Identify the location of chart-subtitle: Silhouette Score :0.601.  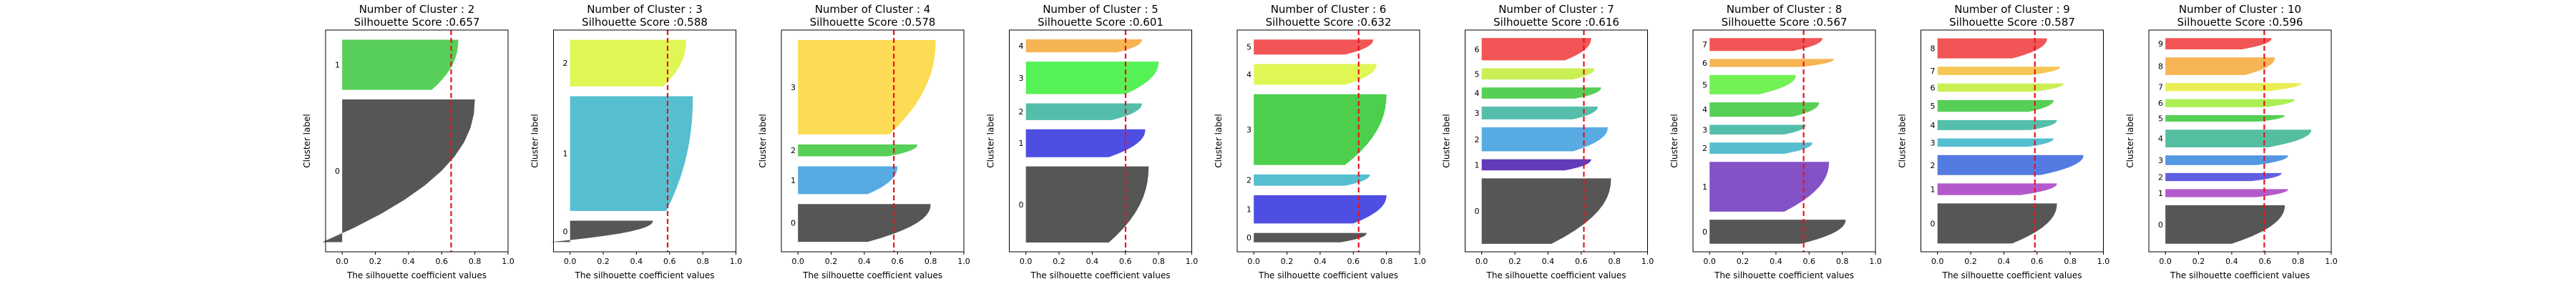
(1100, 22).